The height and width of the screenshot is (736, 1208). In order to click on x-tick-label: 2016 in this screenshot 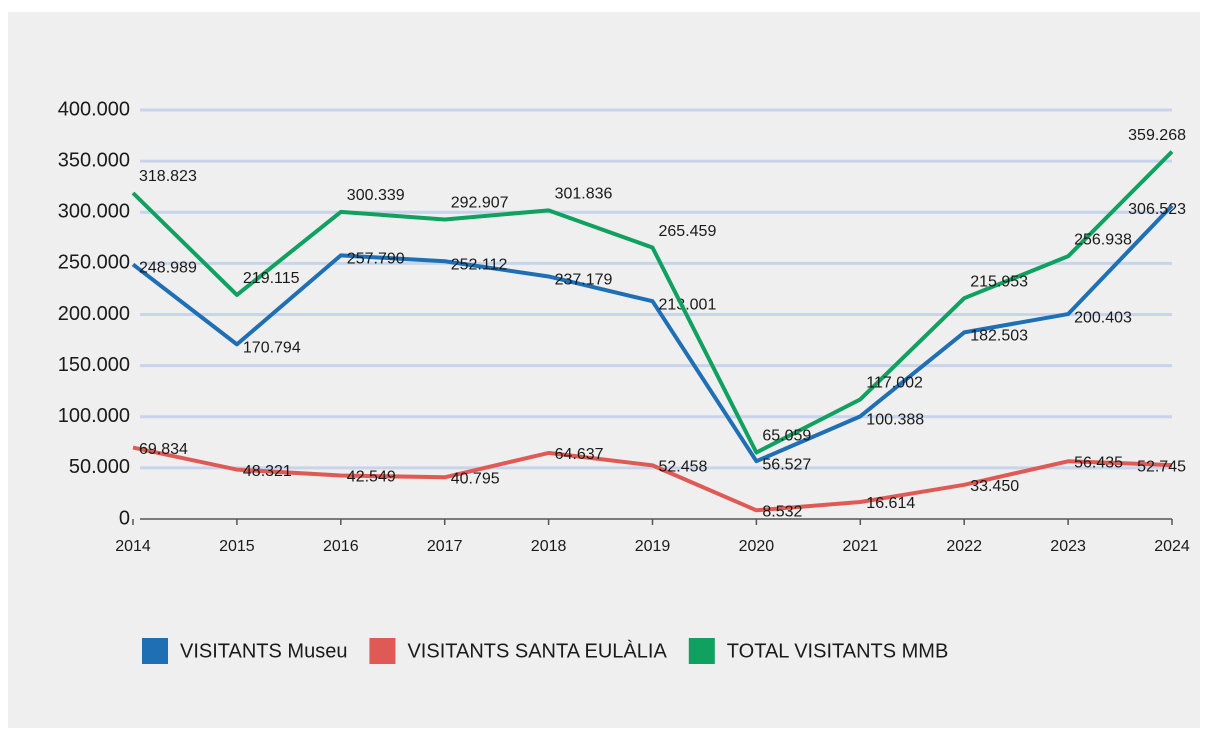, I will do `click(341, 546)`.